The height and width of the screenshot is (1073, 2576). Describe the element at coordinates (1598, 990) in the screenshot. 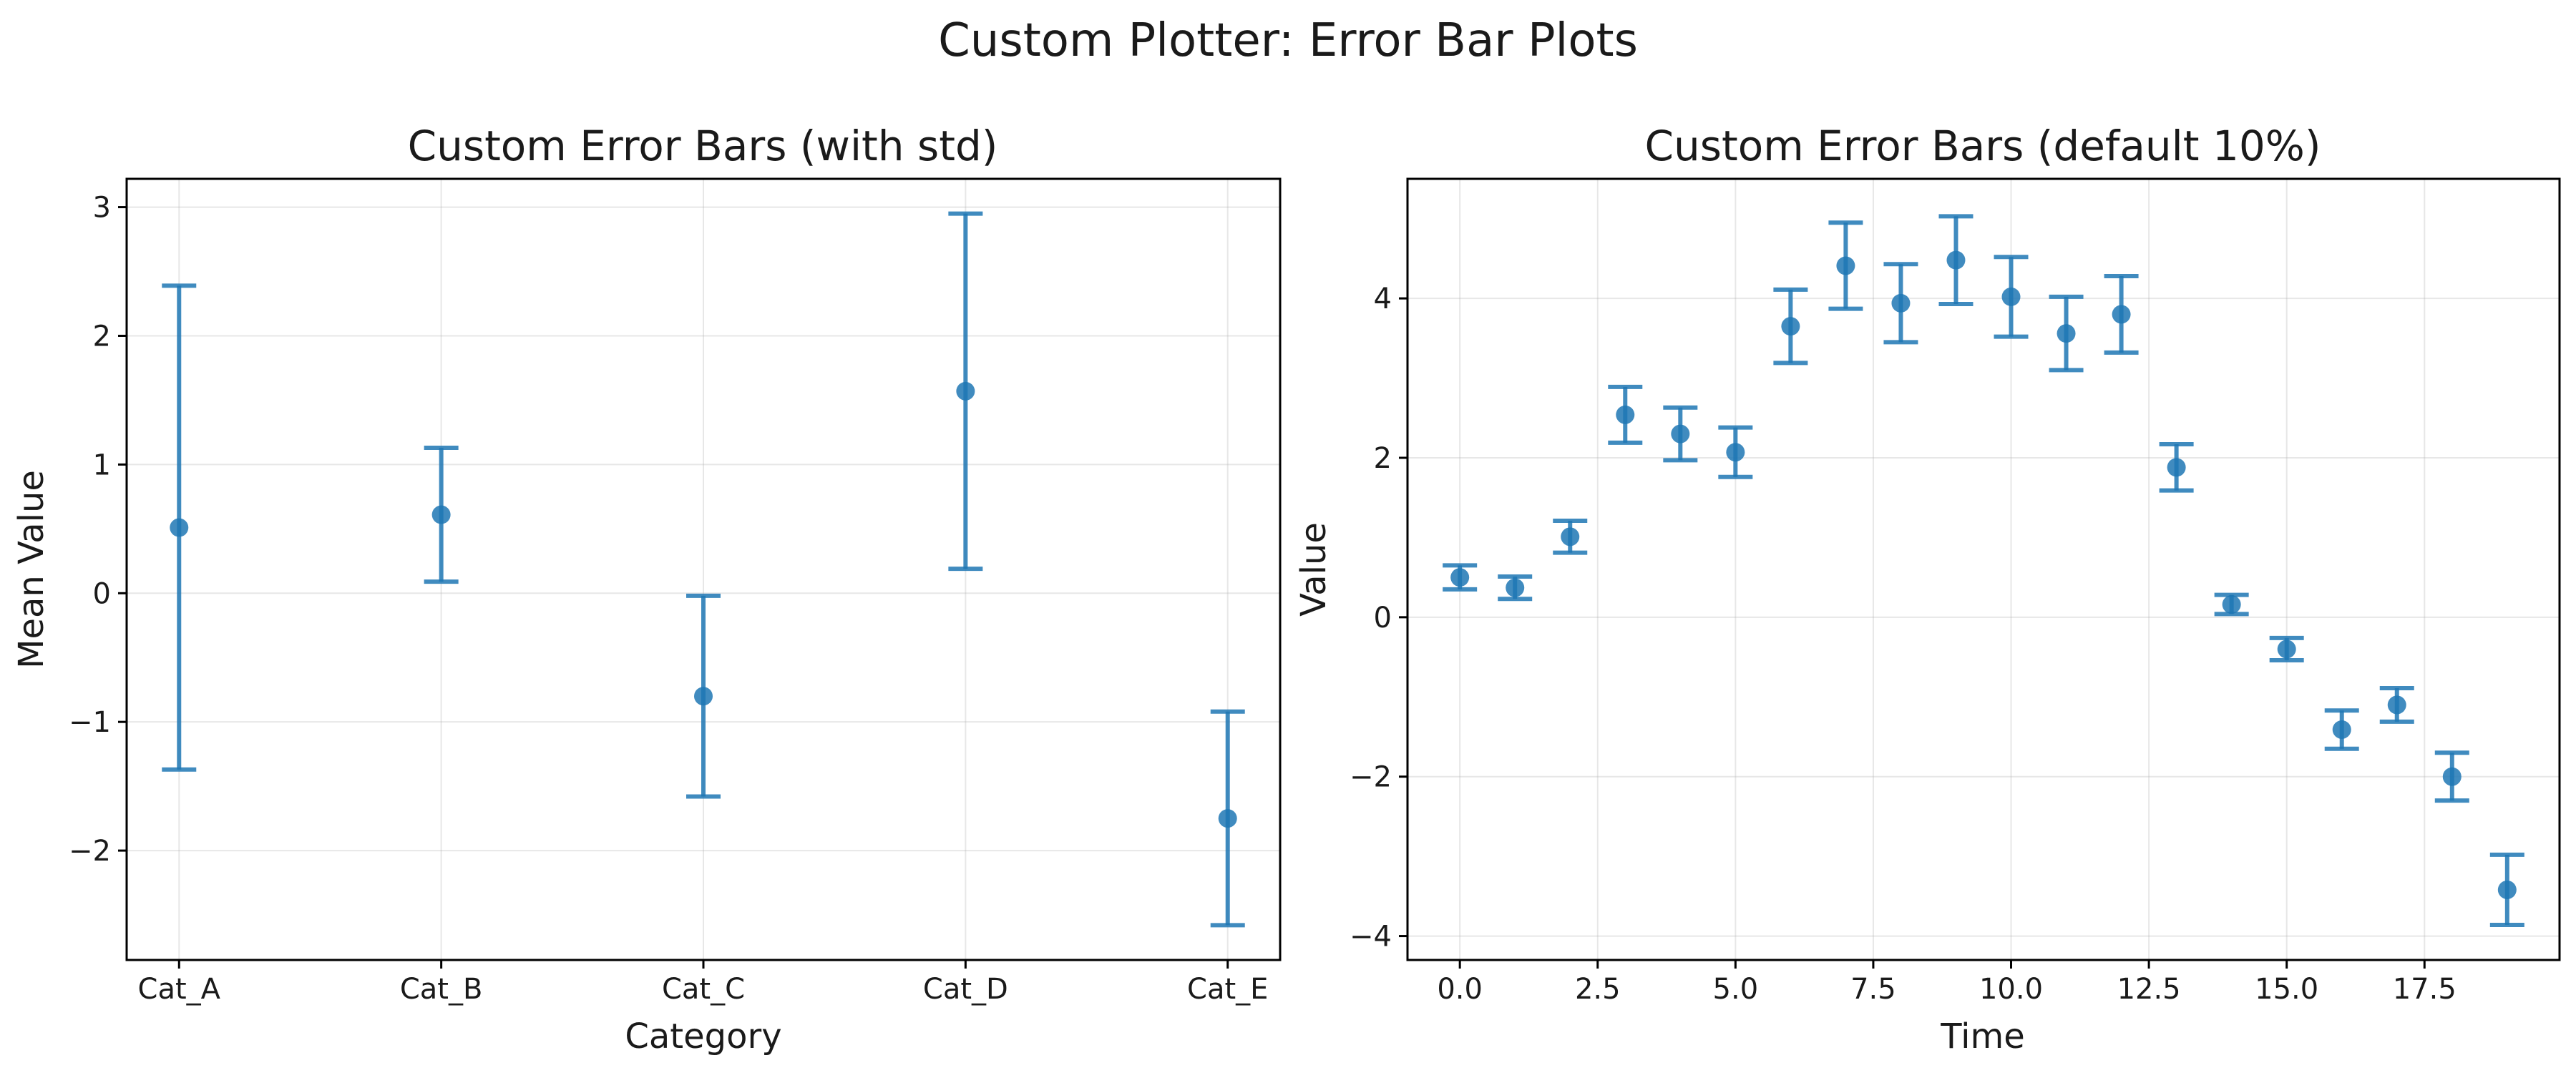

I see `right-x-tick-label: 2.5` at that location.